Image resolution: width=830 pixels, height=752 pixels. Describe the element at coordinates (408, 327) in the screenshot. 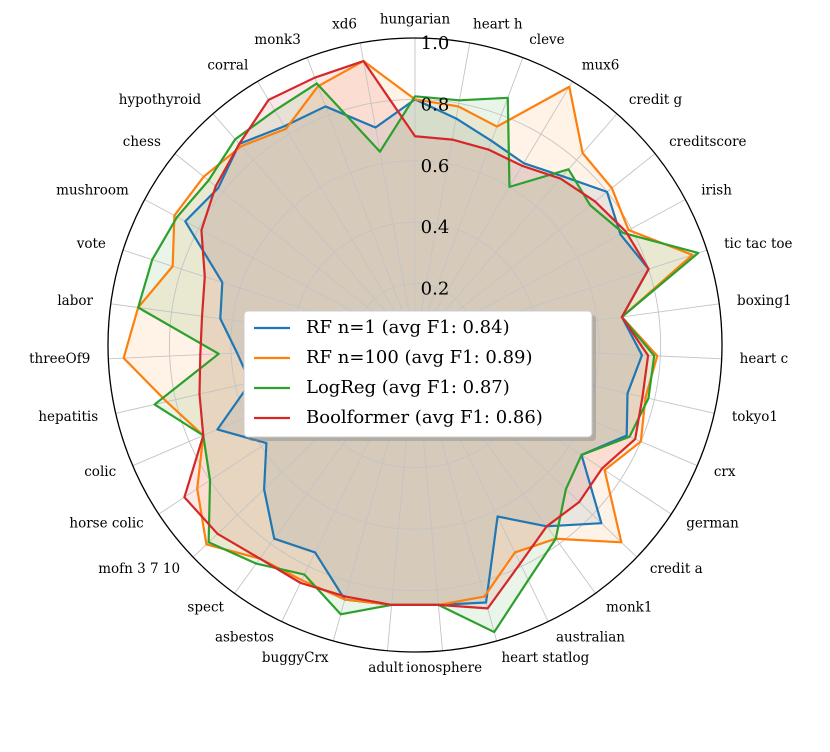

I see `legend-label: RF n=1 (avg F1: 0.84)` at that location.